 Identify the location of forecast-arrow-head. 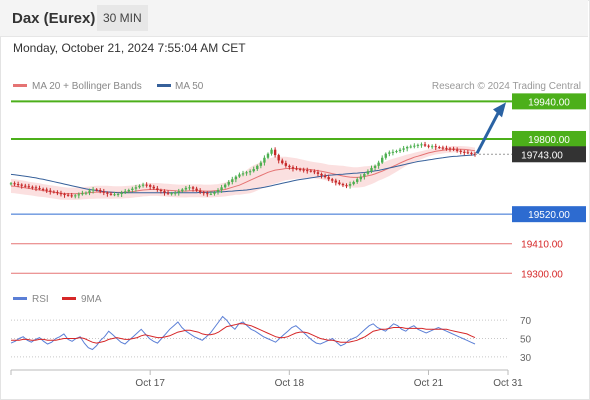
(499, 110).